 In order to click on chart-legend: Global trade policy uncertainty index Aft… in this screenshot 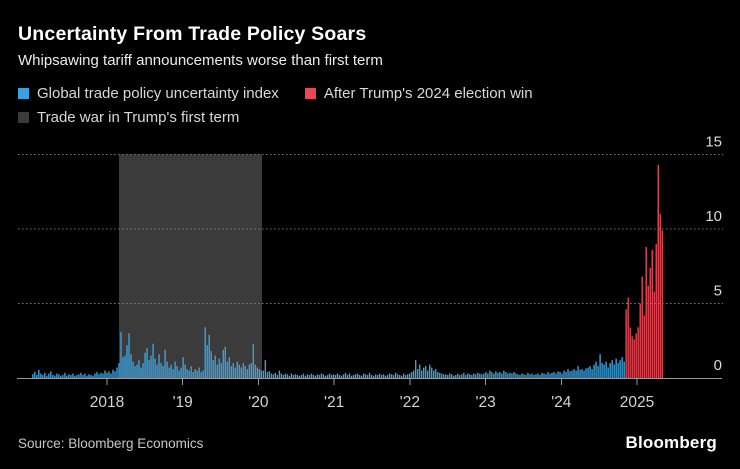, I will do `click(354, 105)`.